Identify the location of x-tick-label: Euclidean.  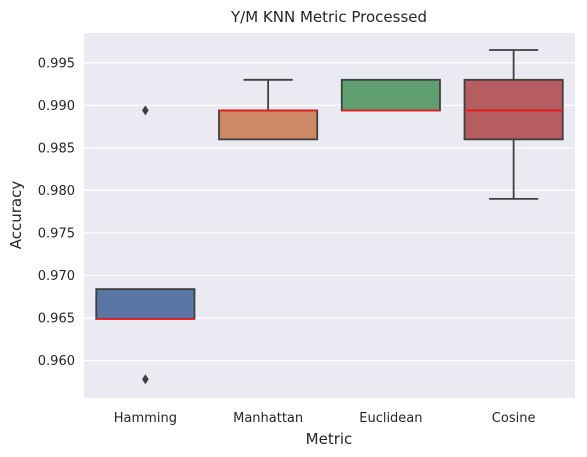
(390, 418).